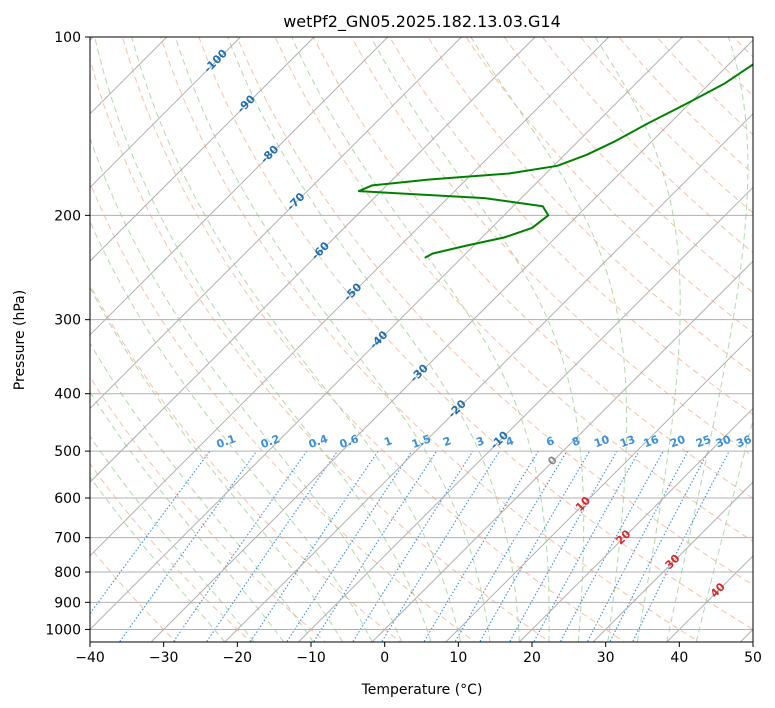 This screenshot has height=708, width=775. I want to click on x-tick-label: 20, so click(532, 658).